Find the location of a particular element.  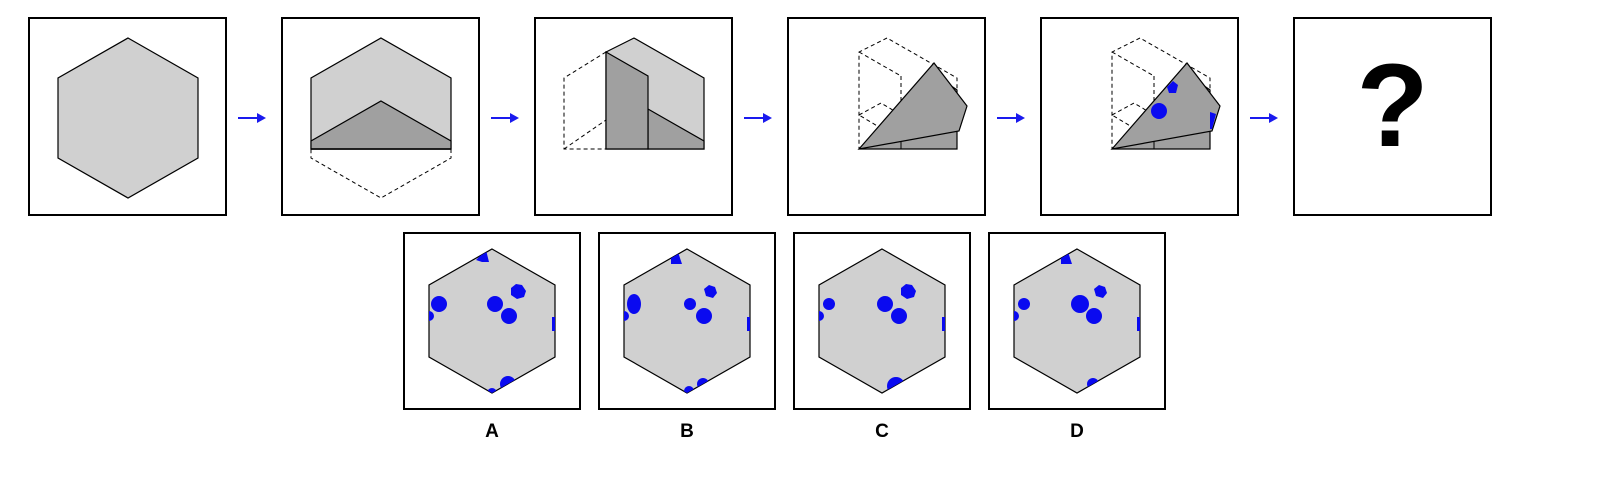

option-label-b: B is located at coordinates (687, 431).